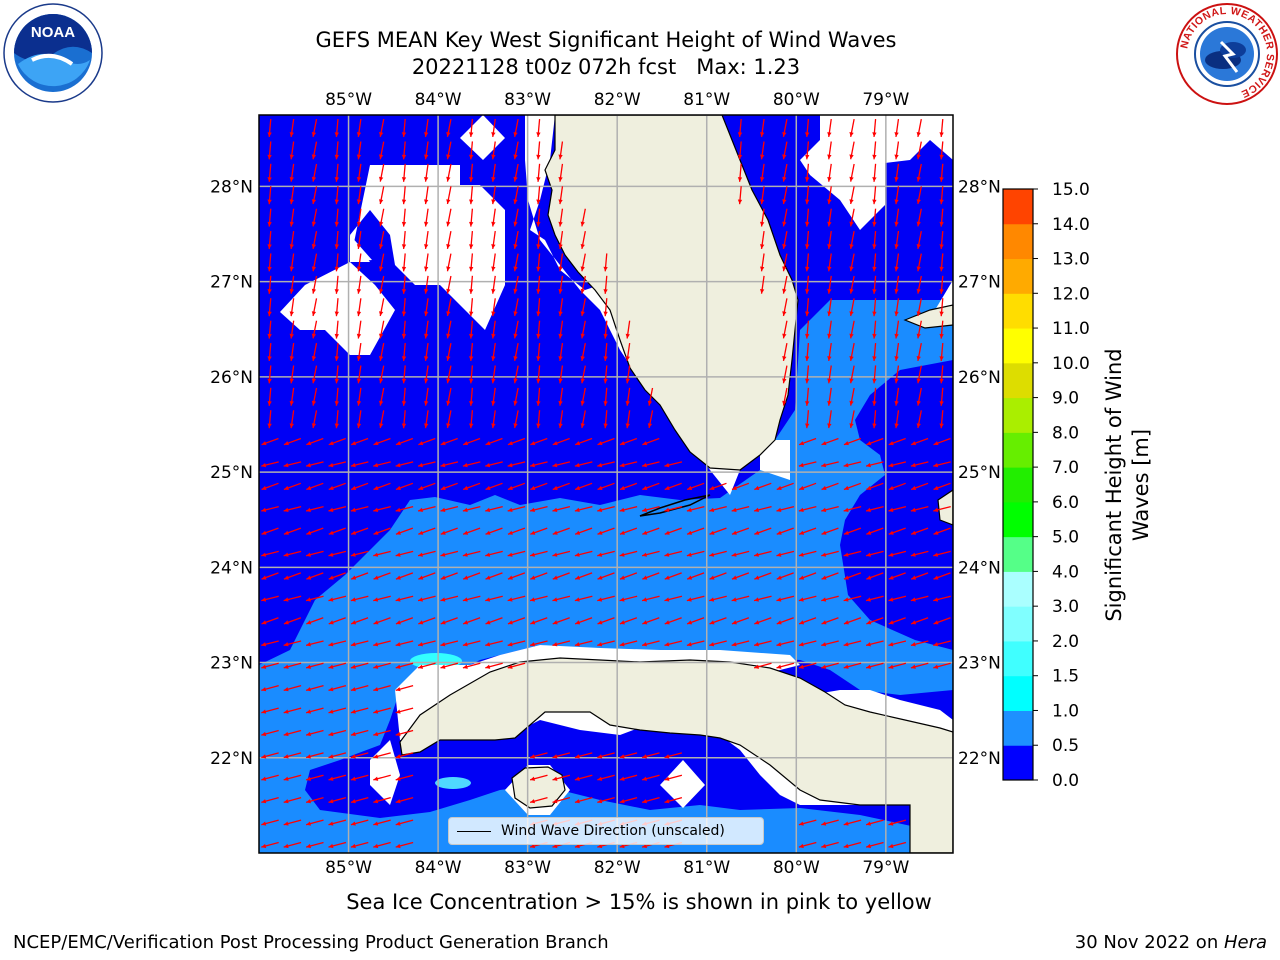  Describe the element at coordinates (706, 100) in the screenshot. I see `lon-tick-label-top: 81°W` at that location.